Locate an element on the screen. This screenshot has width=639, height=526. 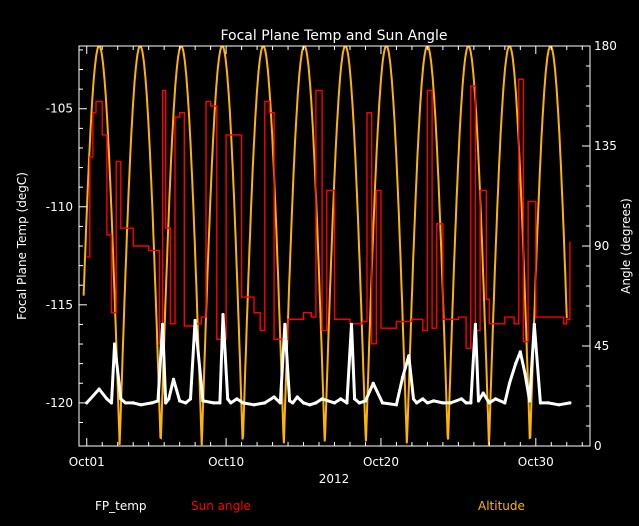
y-axis-label-left: Focal Plane Temp (degC) is located at coordinates (22, 246).